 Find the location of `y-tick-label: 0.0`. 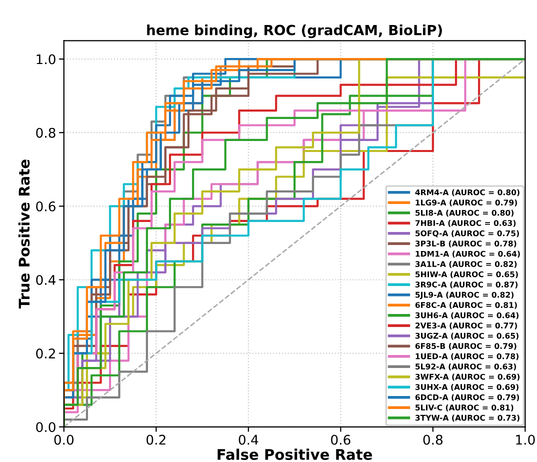

y-tick-label: 0.0 is located at coordinates (46, 427).